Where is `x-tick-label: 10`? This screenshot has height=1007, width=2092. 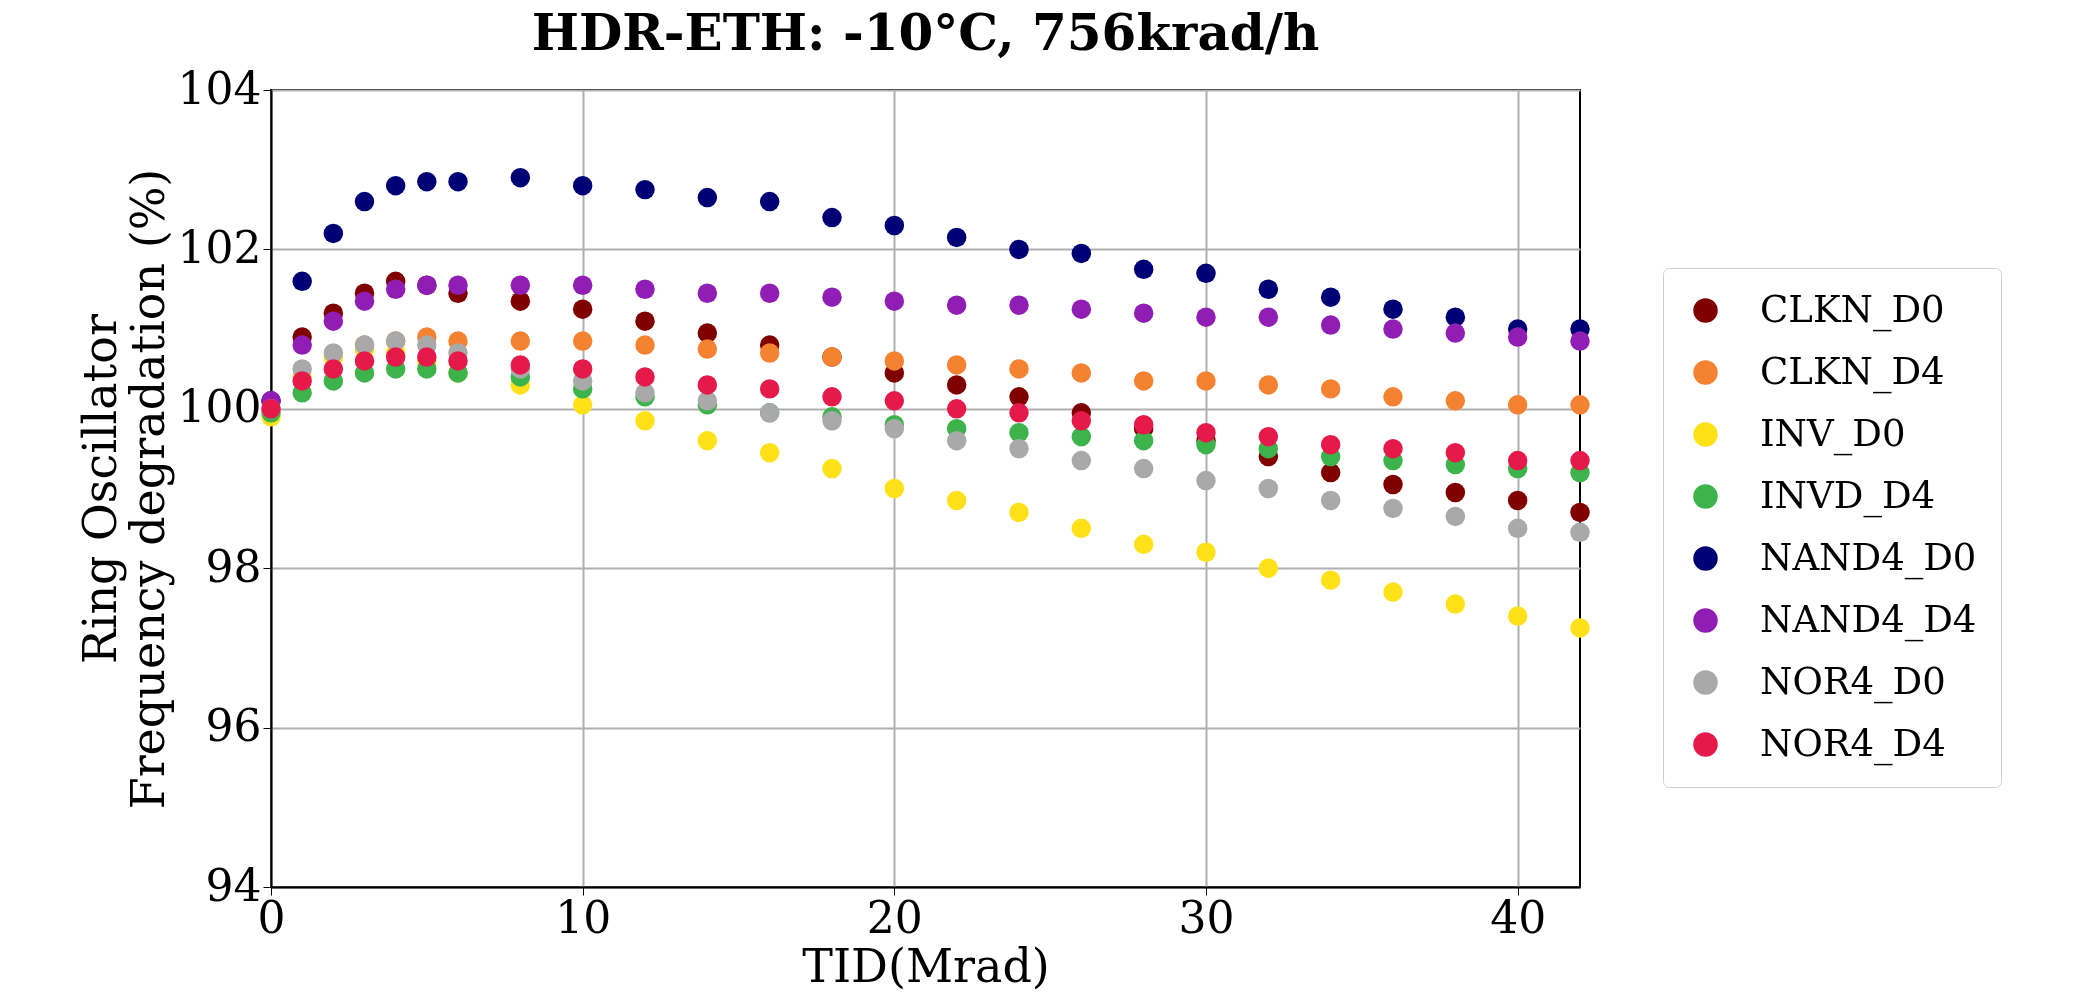 x-tick-label: 10 is located at coordinates (583, 917).